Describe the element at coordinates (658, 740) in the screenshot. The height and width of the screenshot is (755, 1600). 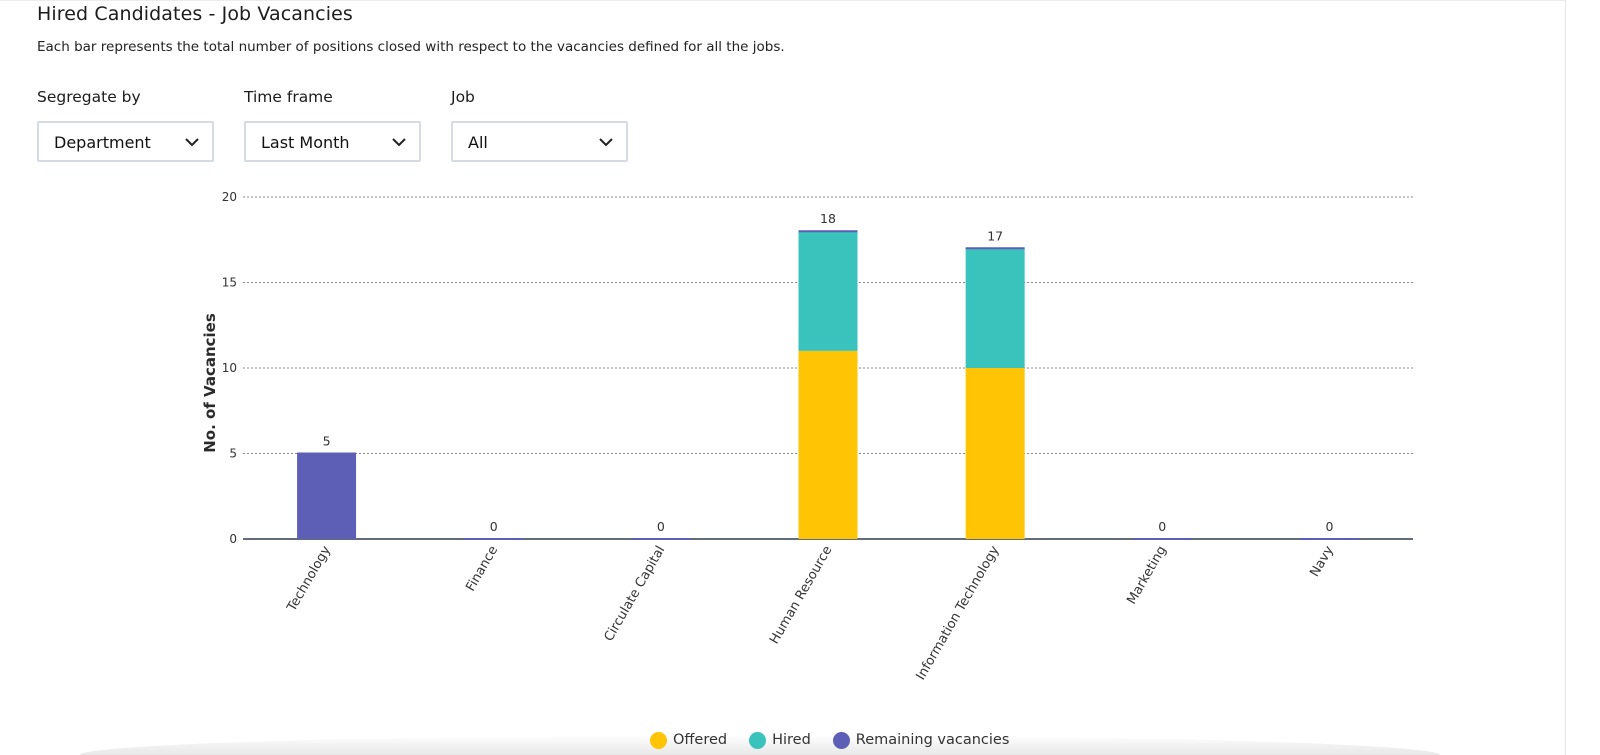
I see `legend-dot-offered` at that location.